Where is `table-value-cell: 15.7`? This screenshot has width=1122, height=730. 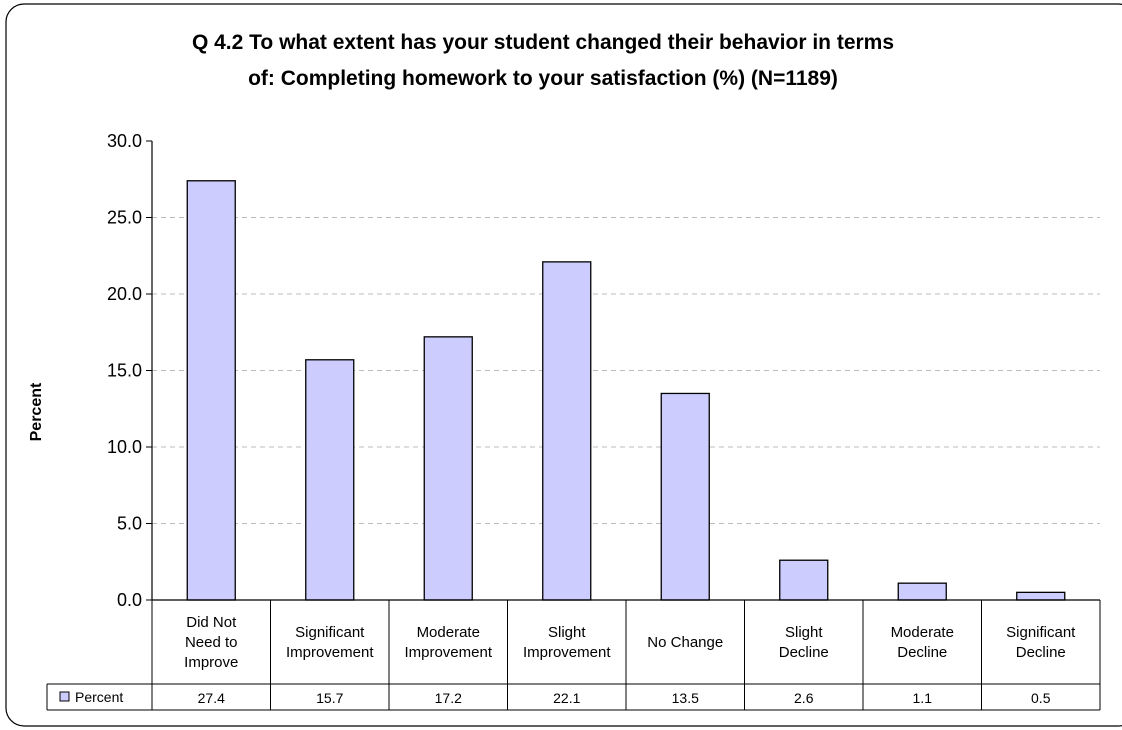 table-value-cell: 15.7 is located at coordinates (329, 698).